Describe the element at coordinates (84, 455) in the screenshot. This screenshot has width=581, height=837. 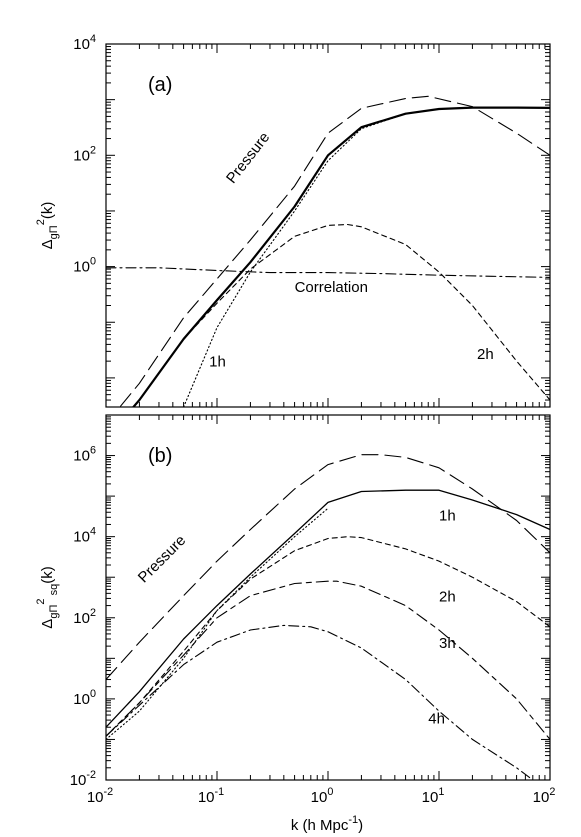
I see `y-tick-label: 10⁶` at that location.